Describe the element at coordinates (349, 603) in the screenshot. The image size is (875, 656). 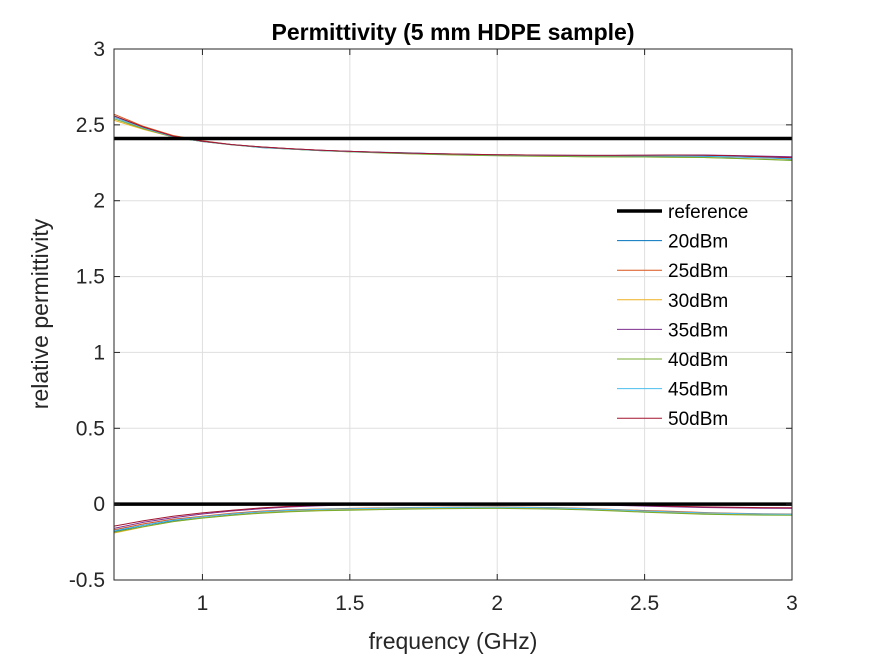
I see `x-tick-label: 1.5` at that location.